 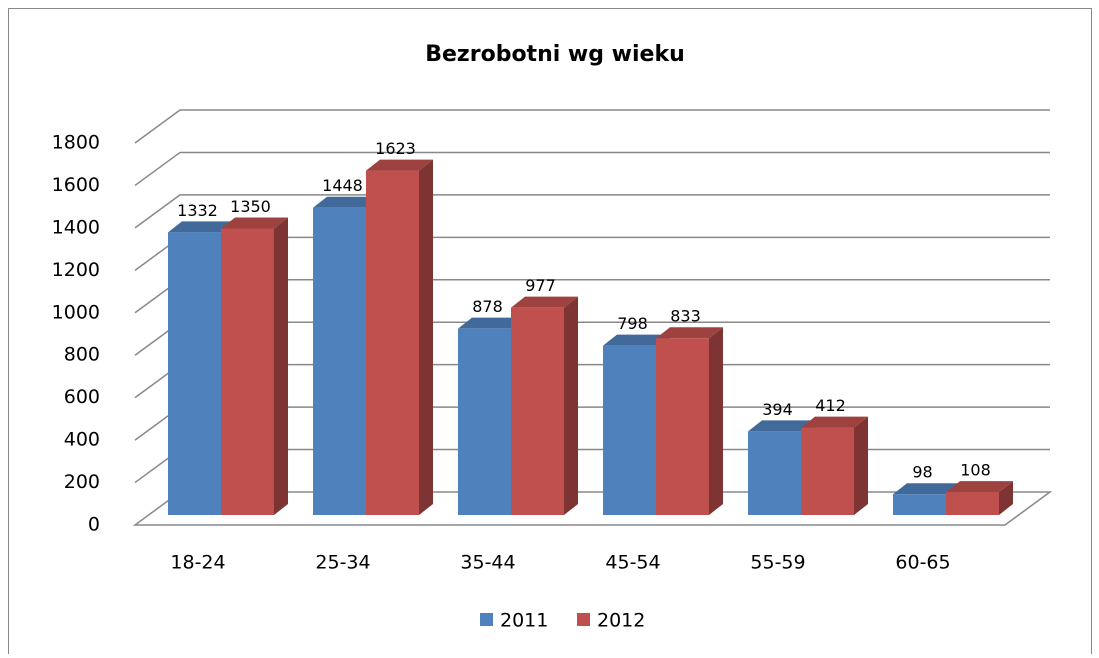 What do you see at coordinates (975, 470) in the screenshot?
I see `data-label: 108` at bounding box center [975, 470].